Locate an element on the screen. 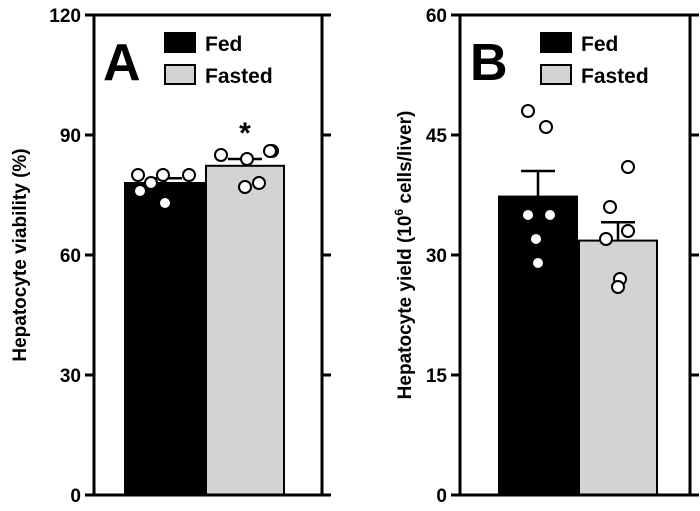  panel-letter: A is located at coordinates (122, 63).